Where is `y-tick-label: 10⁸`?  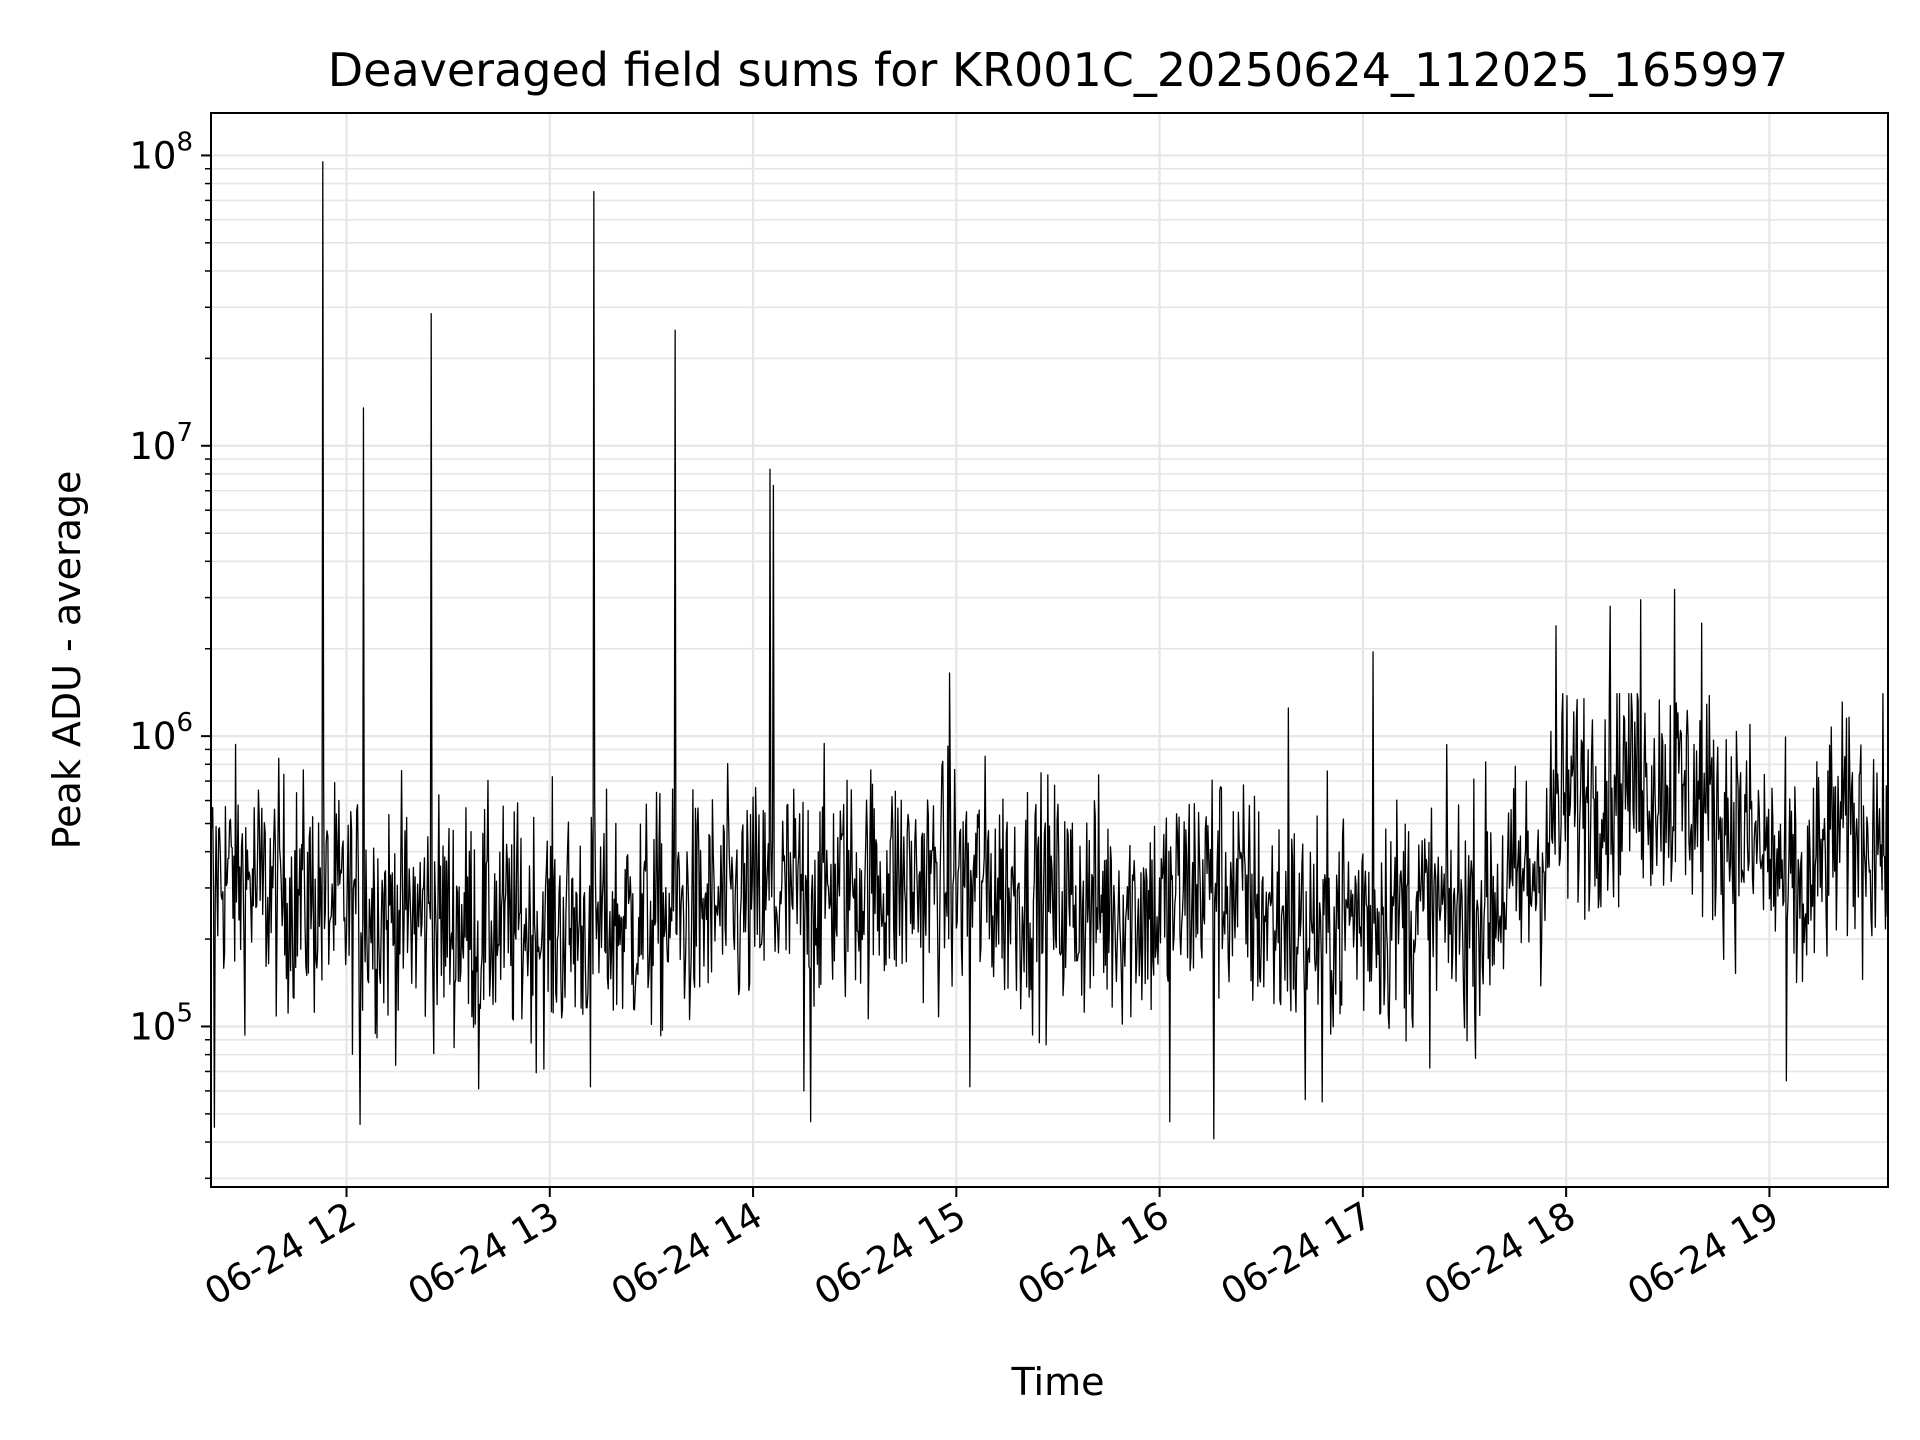
y-tick-label: 10⁸ is located at coordinates (161, 152).